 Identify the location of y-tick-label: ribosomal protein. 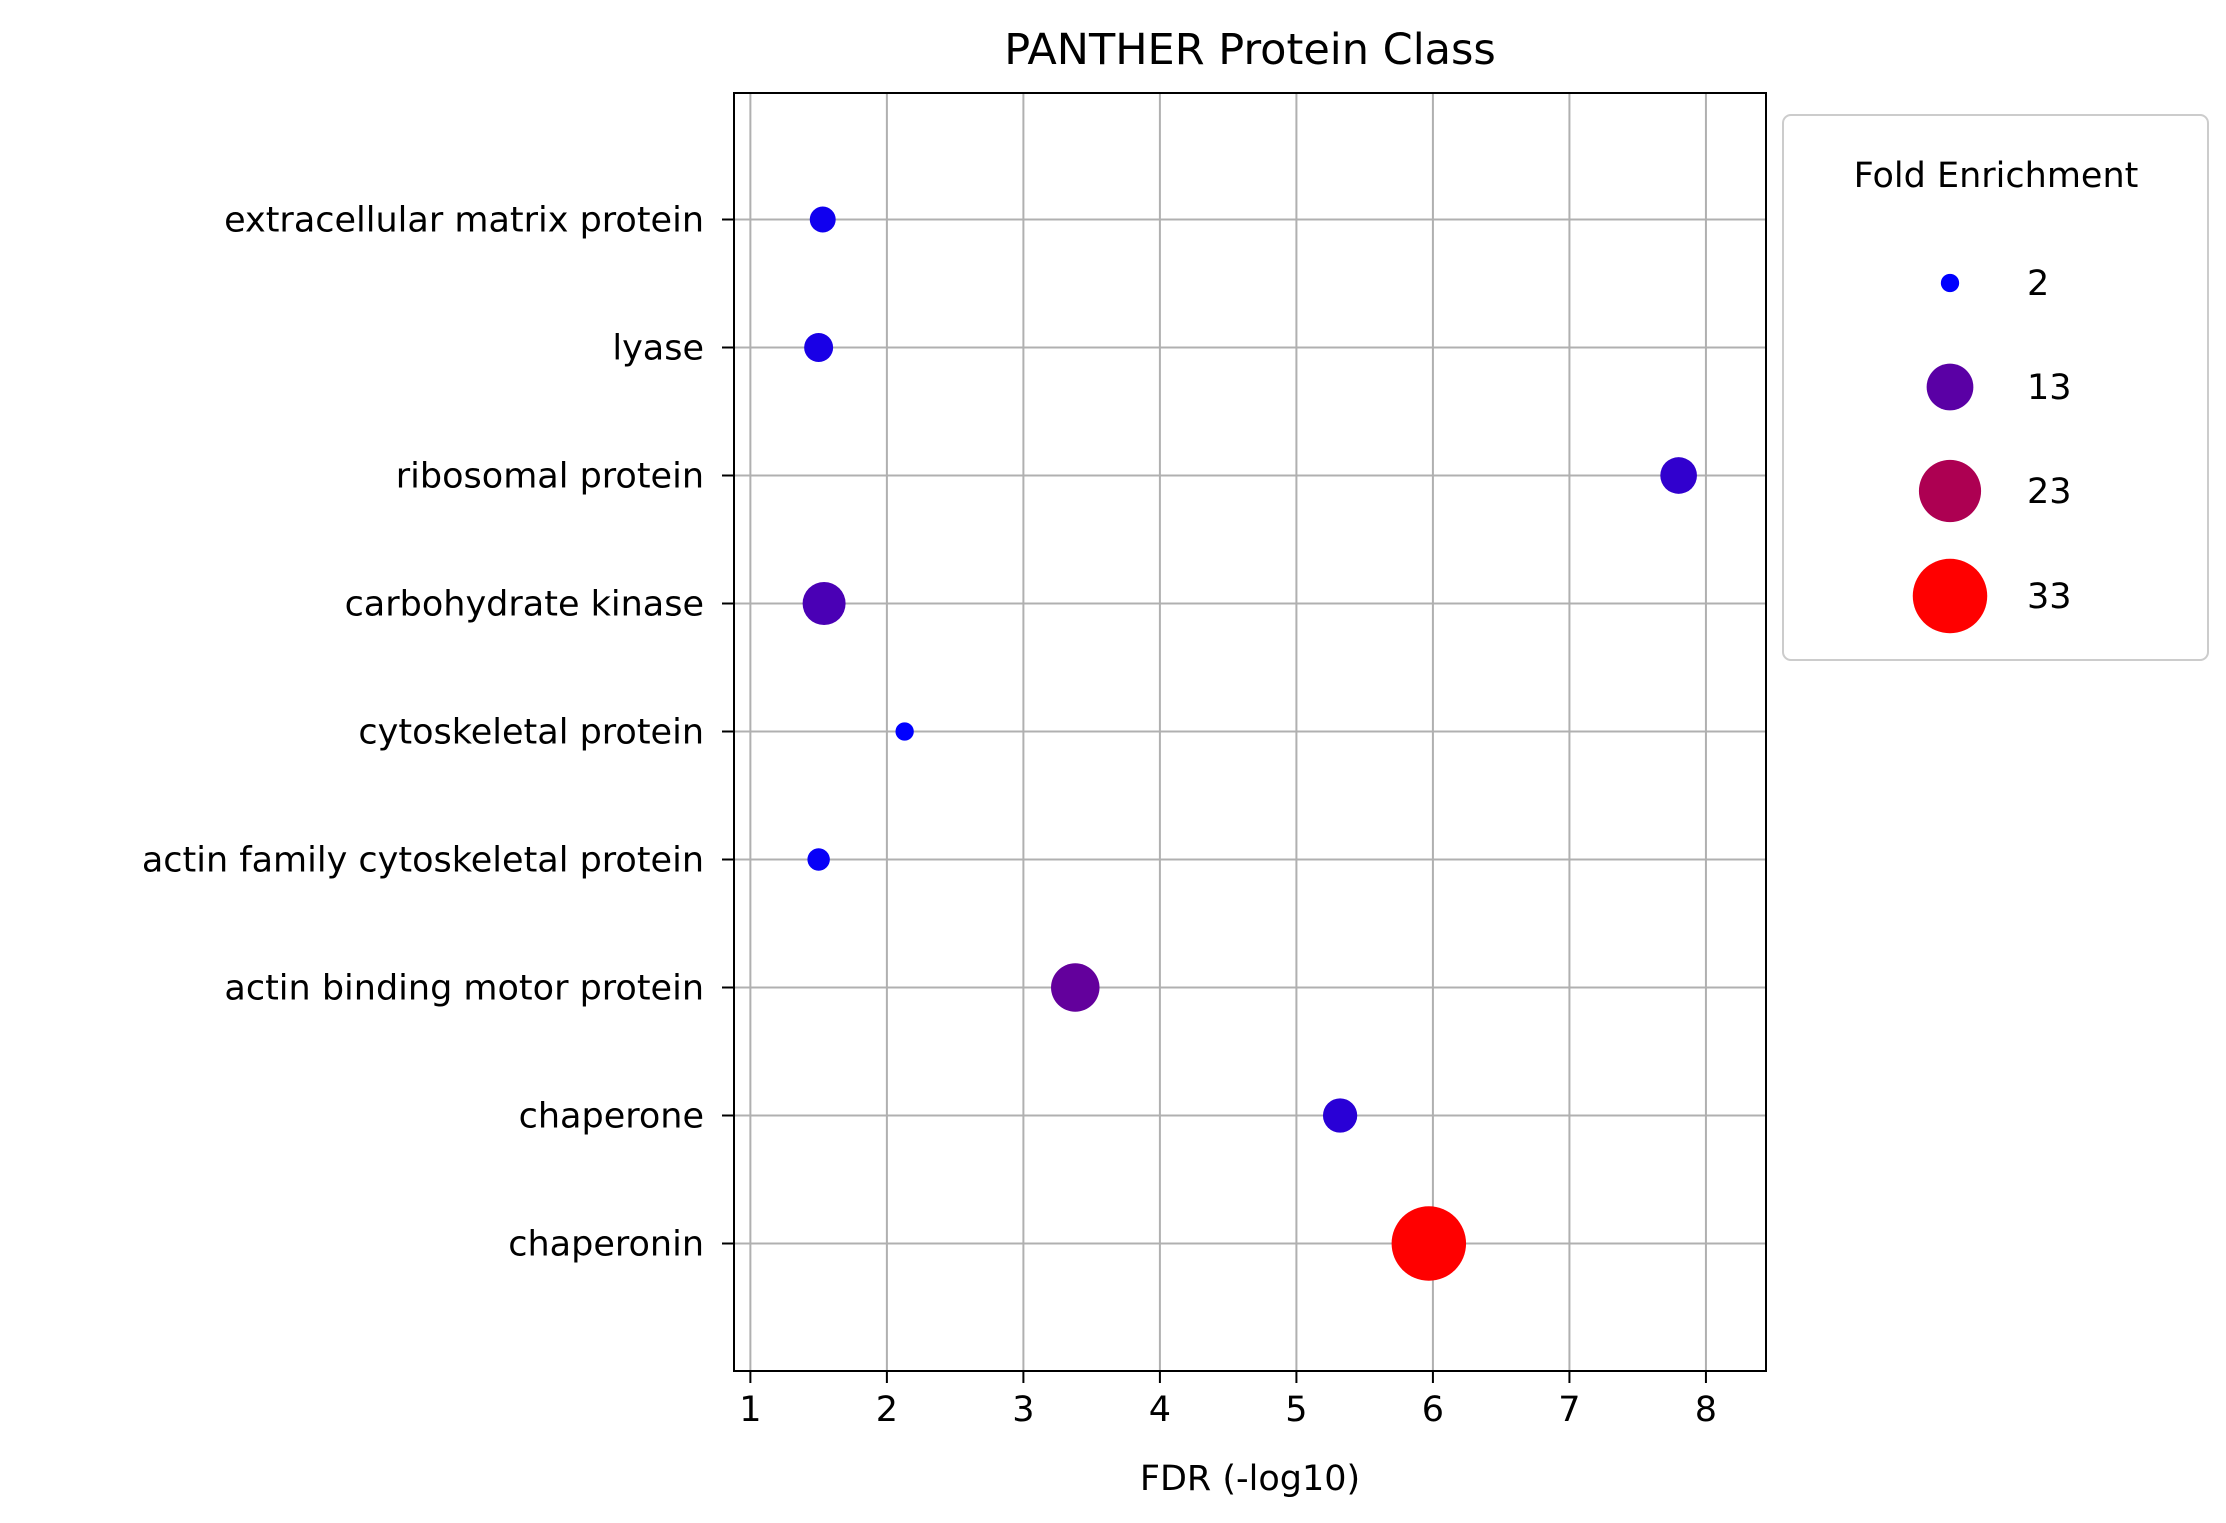
(550, 477).